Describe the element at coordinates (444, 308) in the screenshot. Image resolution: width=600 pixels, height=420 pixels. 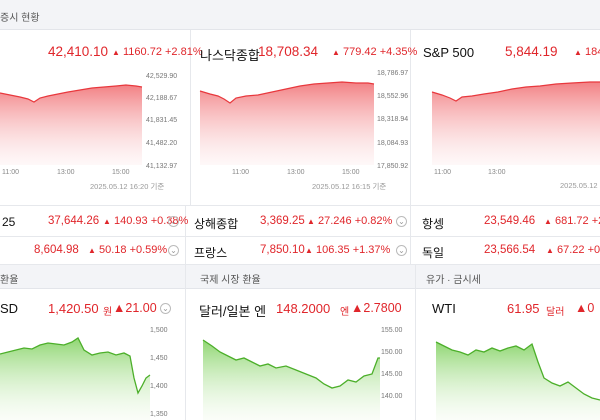
I see `fx-name: WTI` at that location.